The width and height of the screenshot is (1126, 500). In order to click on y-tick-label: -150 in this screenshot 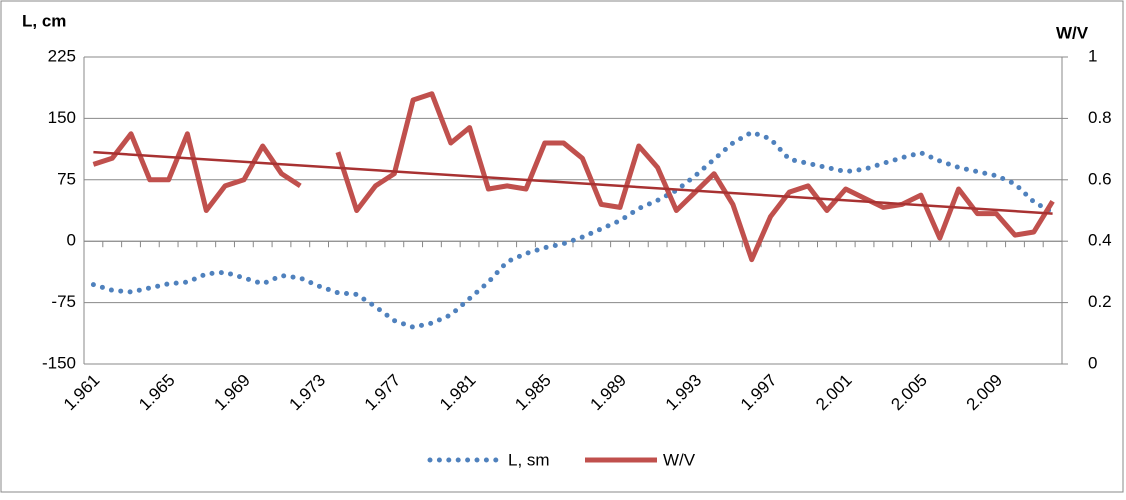, I will do `click(59, 362)`.